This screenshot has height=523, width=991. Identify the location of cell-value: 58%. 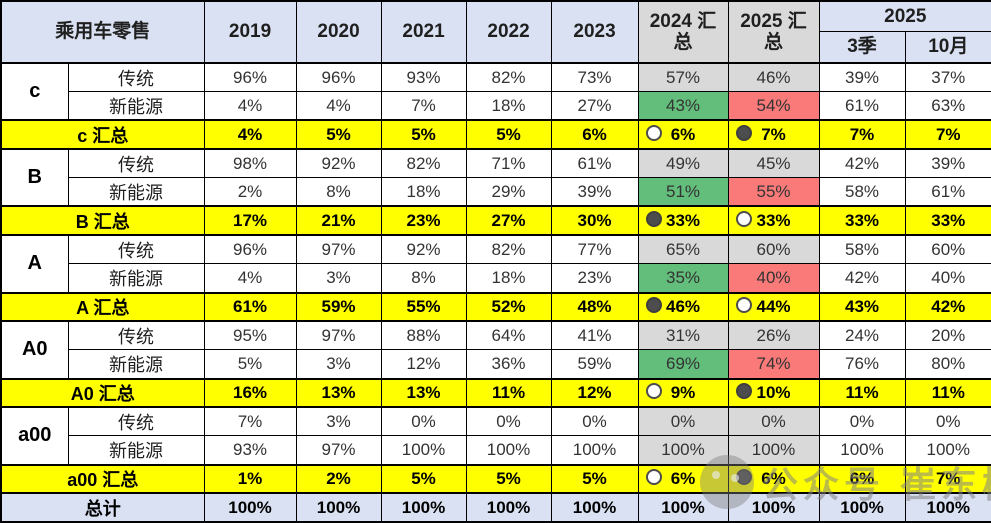
(862, 249).